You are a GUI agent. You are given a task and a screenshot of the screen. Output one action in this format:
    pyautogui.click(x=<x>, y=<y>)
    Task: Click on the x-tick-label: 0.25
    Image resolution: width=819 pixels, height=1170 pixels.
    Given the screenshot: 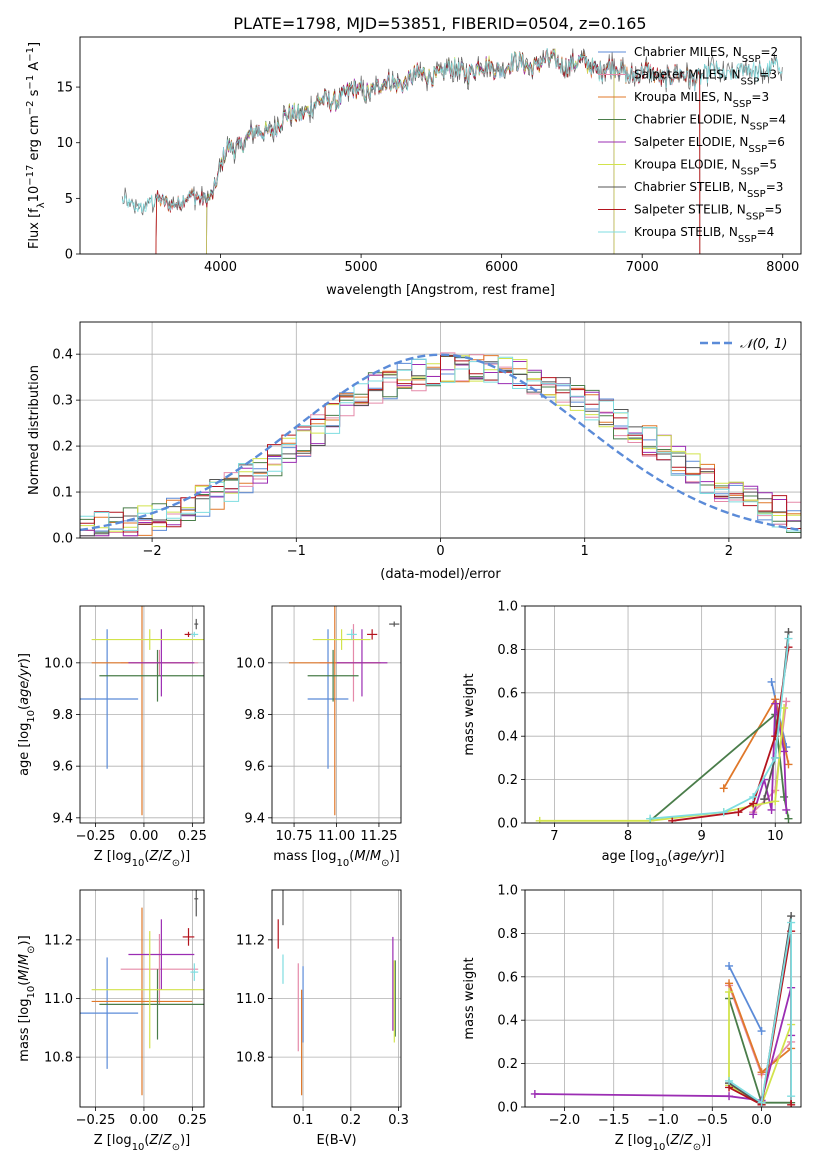 What is the action you would take?
    pyautogui.click(x=192, y=1120)
    